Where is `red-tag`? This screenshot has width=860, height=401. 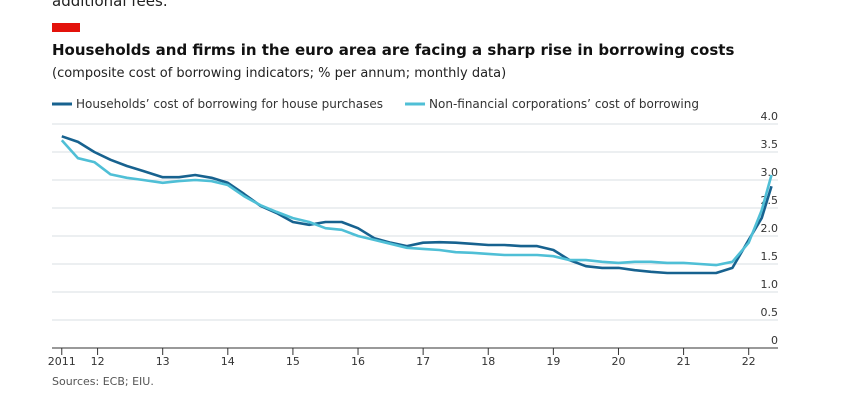
red-tag is located at coordinates (66, 27).